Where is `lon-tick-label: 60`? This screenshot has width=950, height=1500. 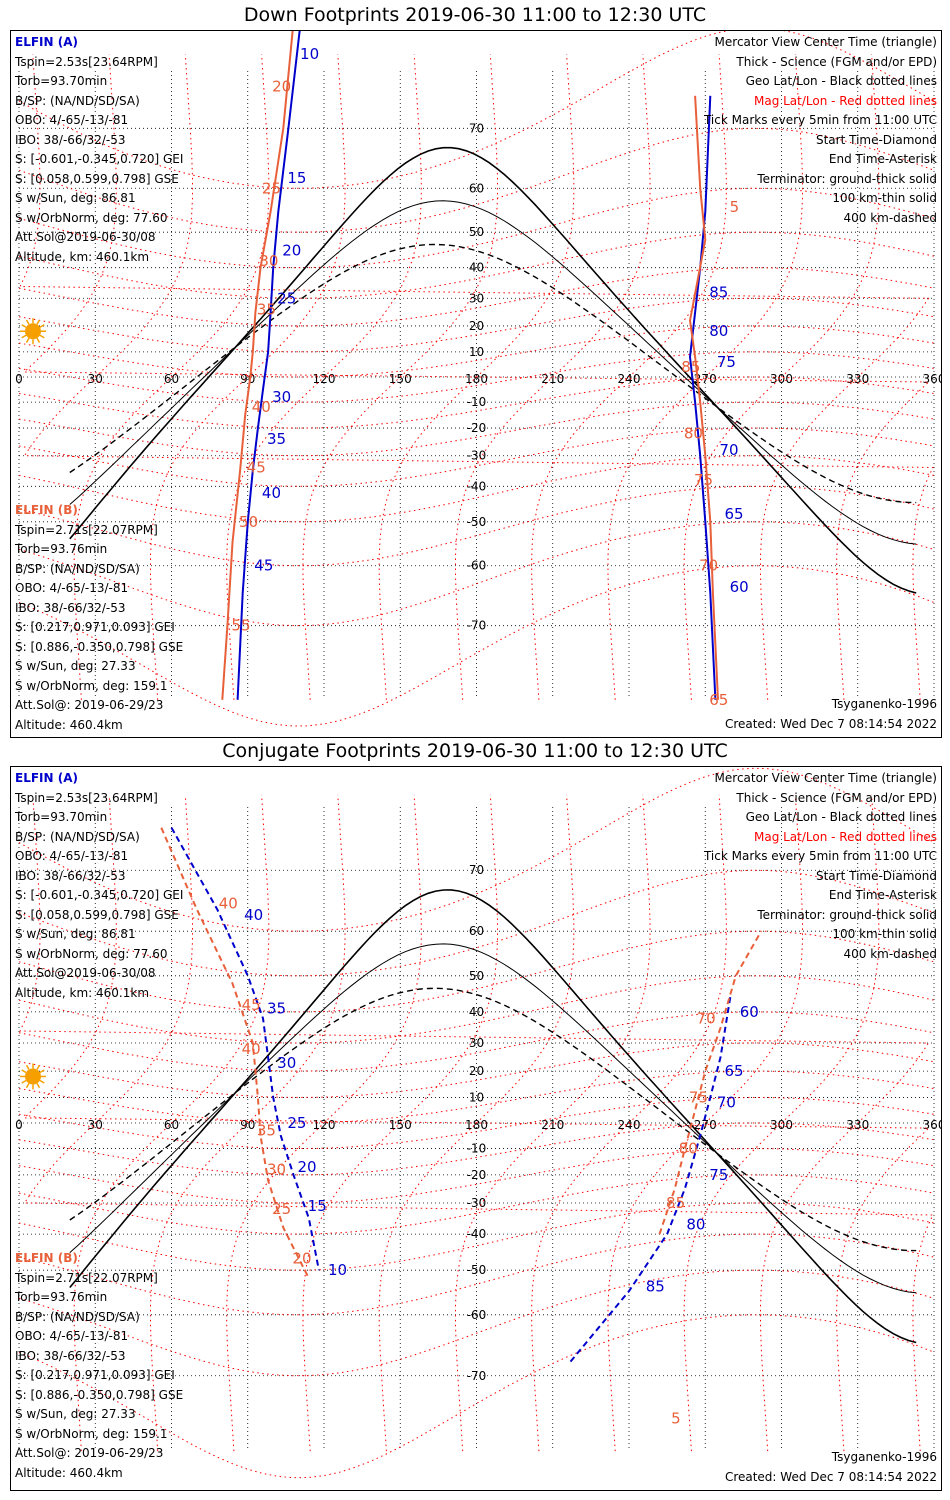
lon-tick-label: 60 is located at coordinates (171, 379).